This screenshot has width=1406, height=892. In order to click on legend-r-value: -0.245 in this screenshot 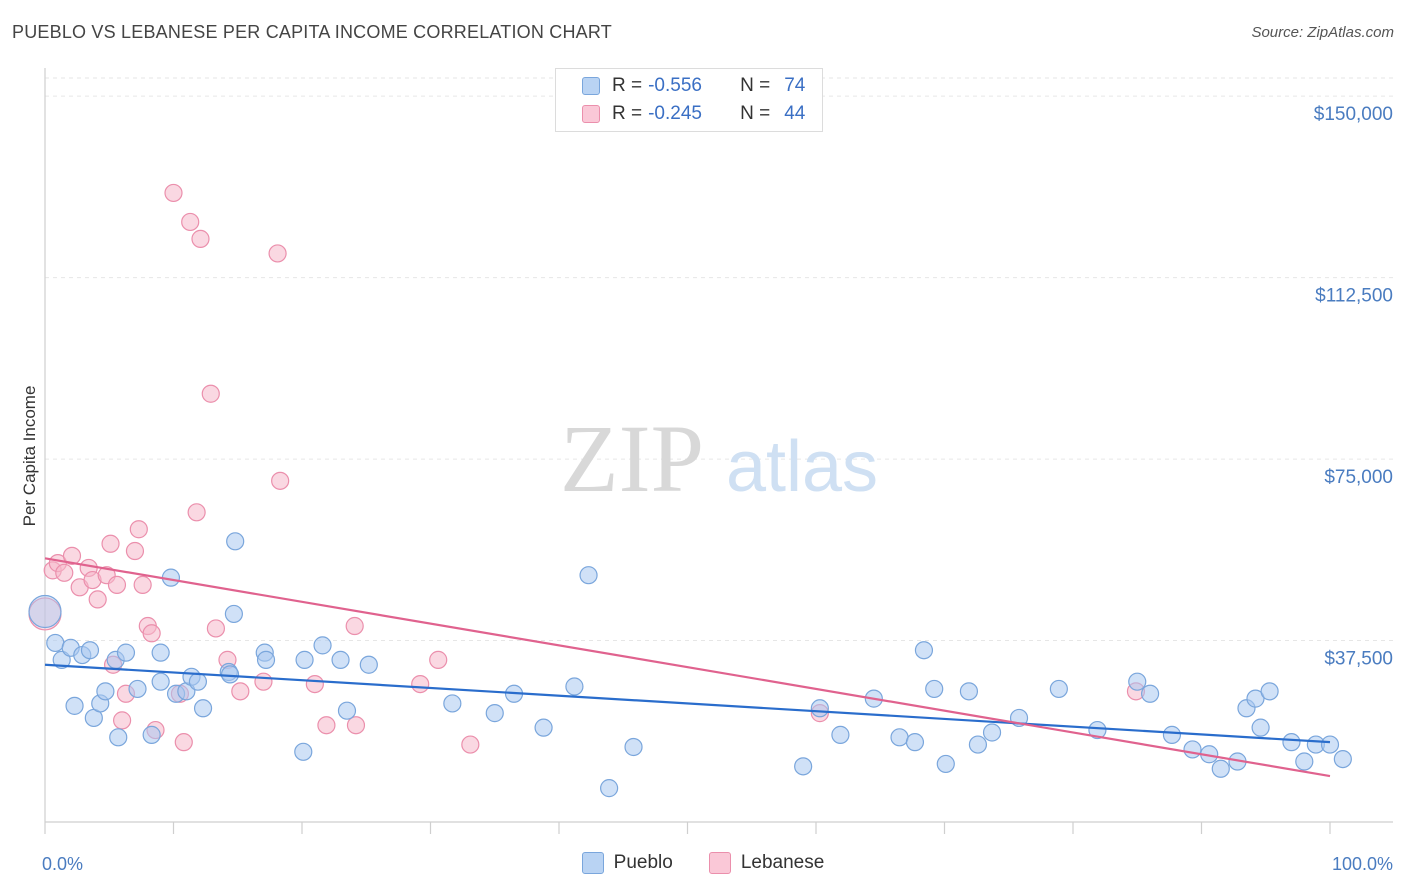, I will do `click(675, 113)`.